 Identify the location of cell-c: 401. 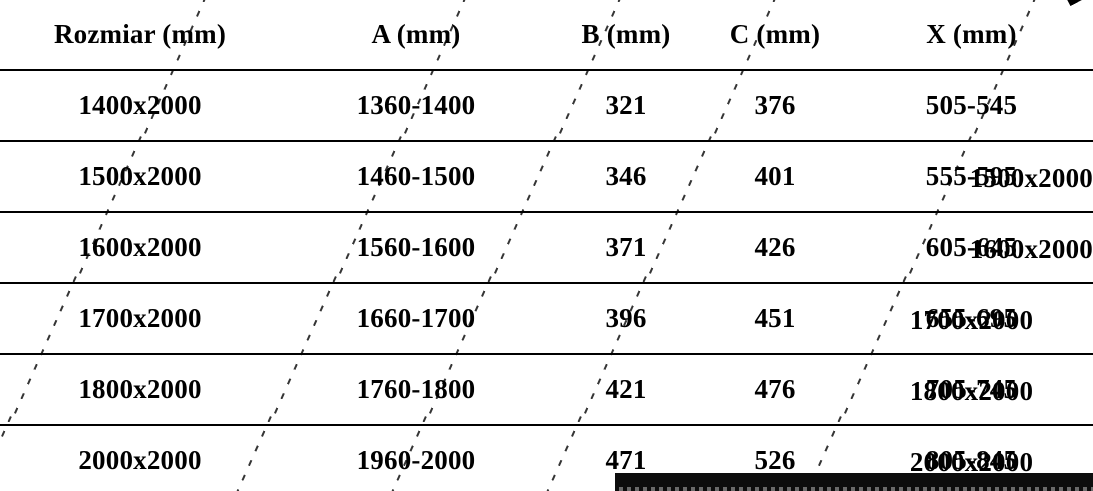
(775, 176).